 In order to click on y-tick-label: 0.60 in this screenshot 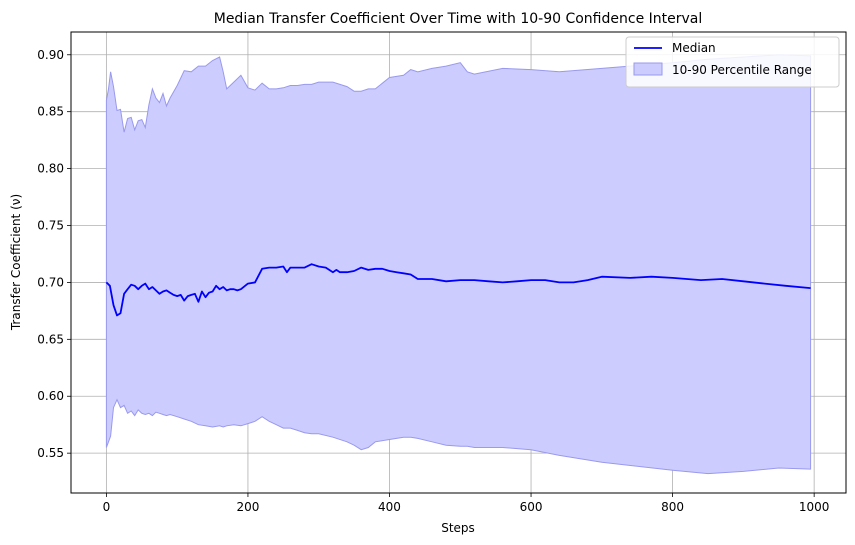, I will do `click(50, 396)`.